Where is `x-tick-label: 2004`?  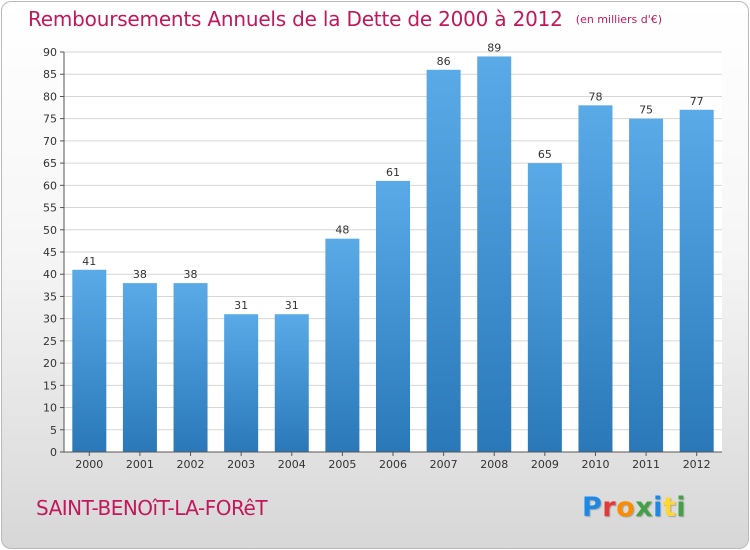 x-tick-label: 2004 is located at coordinates (292, 464).